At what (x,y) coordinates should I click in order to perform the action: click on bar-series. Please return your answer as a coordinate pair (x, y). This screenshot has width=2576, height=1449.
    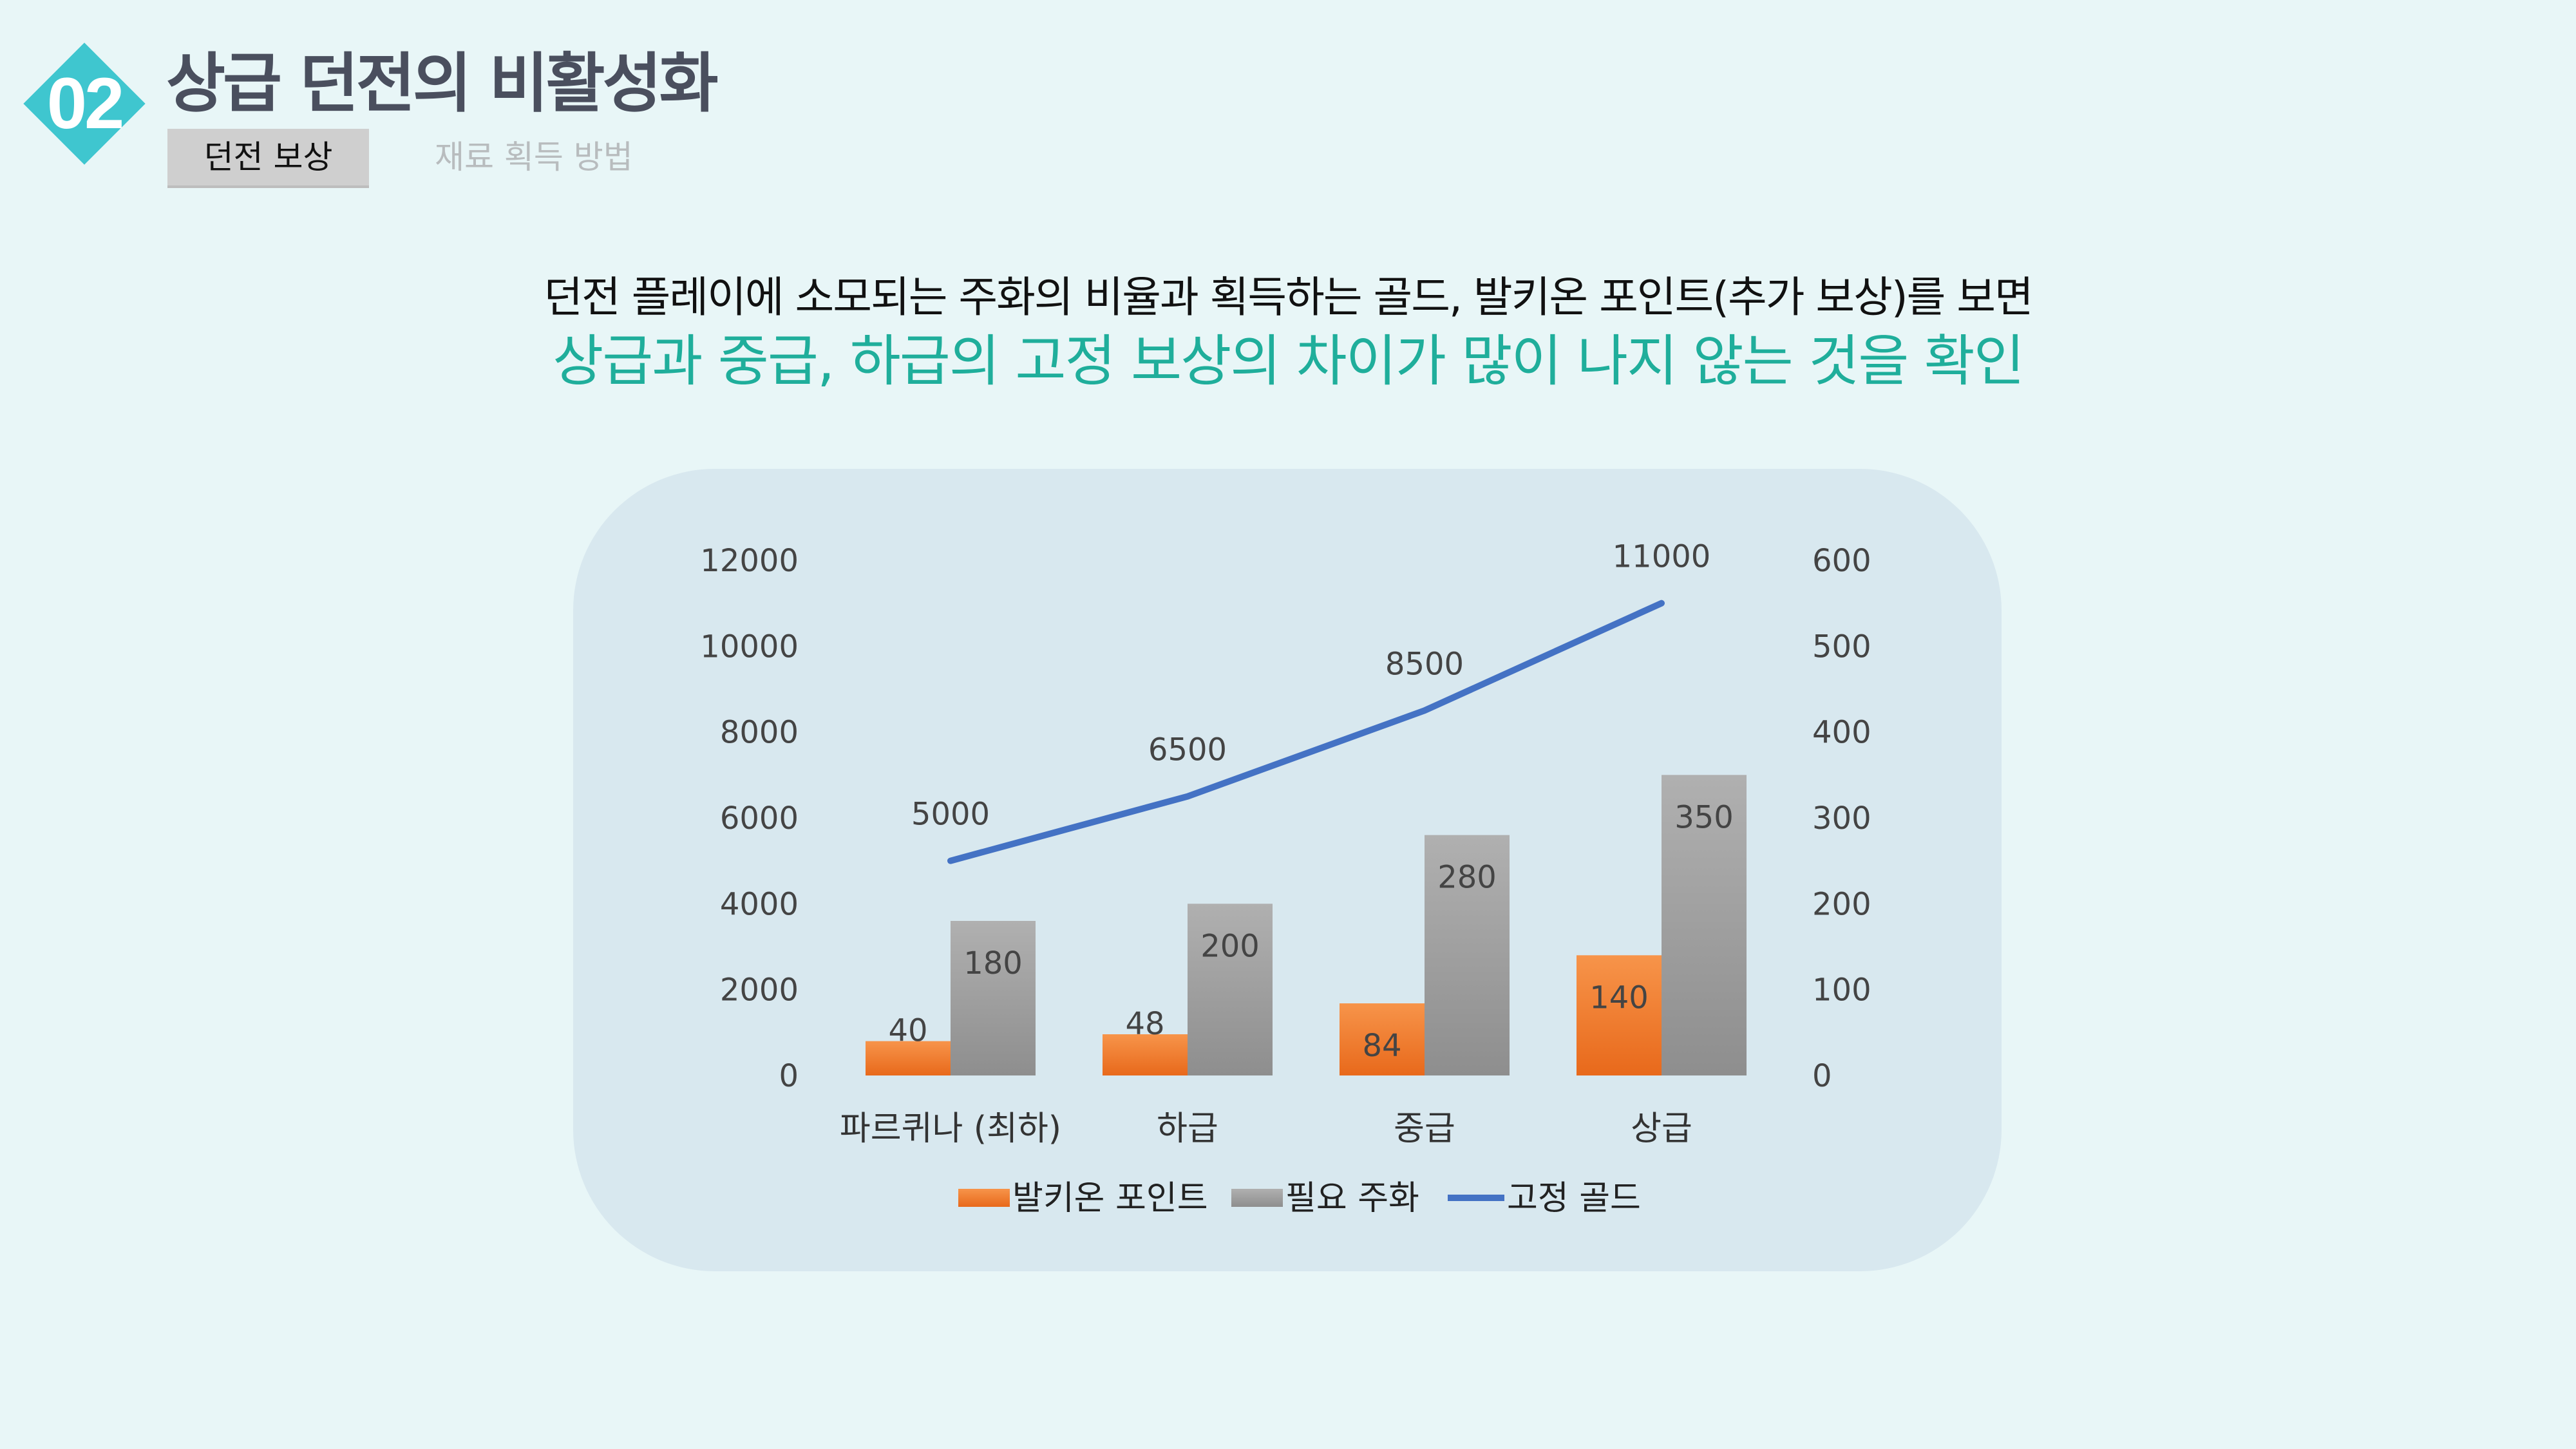
    Looking at the image, I should click on (1306, 925).